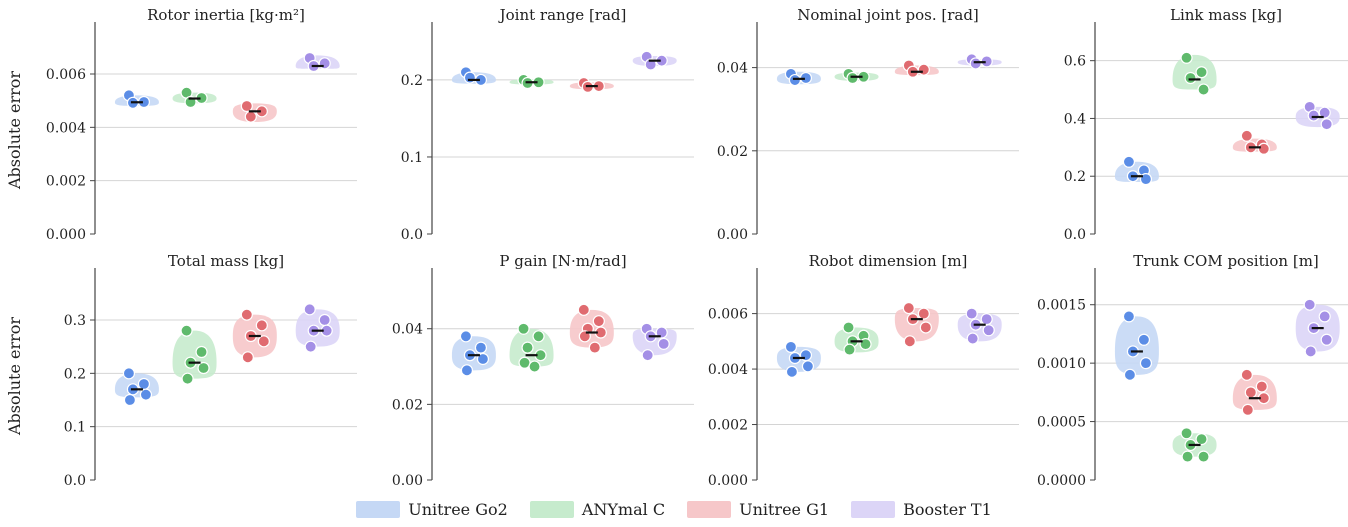 The image size is (1348, 527). Describe the element at coordinates (863, 370) in the screenshot. I see `chart-panel: 0.000 0.002 0.004 0.006 Robot dimension [m]` at that location.